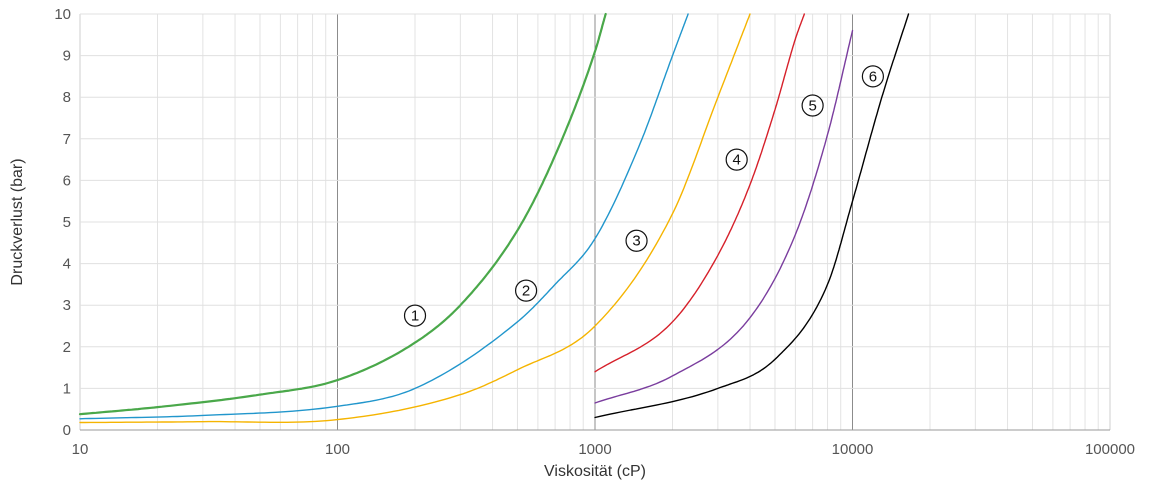  Describe the element at coordinates (853, 449) in the screenshot. I see `x-tick-label: 10000` at that location.